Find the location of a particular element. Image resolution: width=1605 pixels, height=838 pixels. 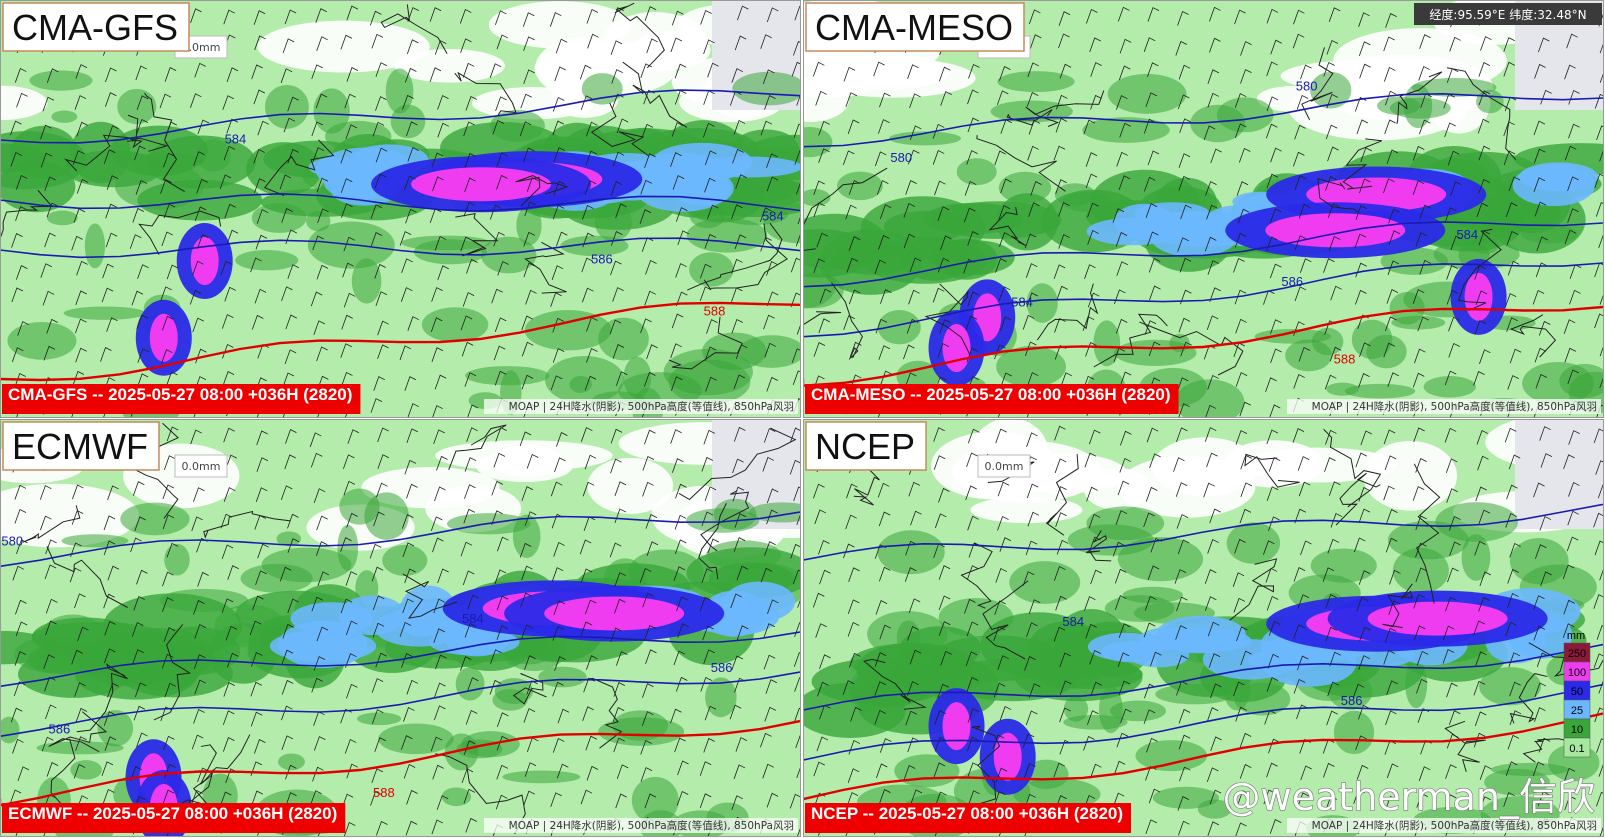

contour-label: 584 is located at coordinates (236, 139).